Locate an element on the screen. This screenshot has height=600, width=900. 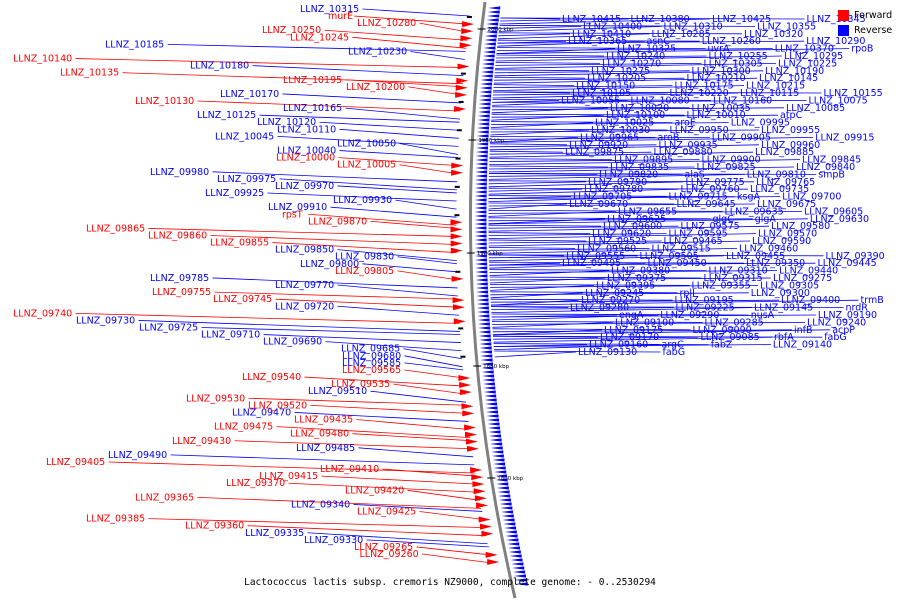
gene-features is located at coordinates (489, 296).